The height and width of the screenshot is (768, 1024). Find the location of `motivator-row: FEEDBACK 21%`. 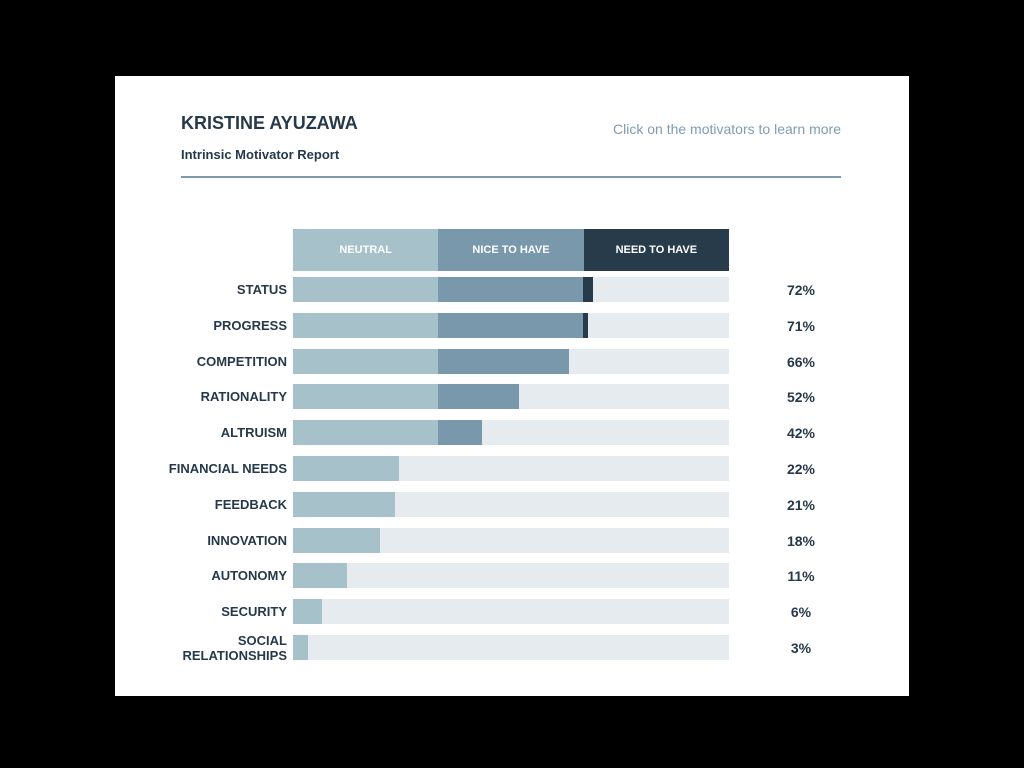

motivator-row: FEEDBACK 21% is located at coordinates (512, 504).